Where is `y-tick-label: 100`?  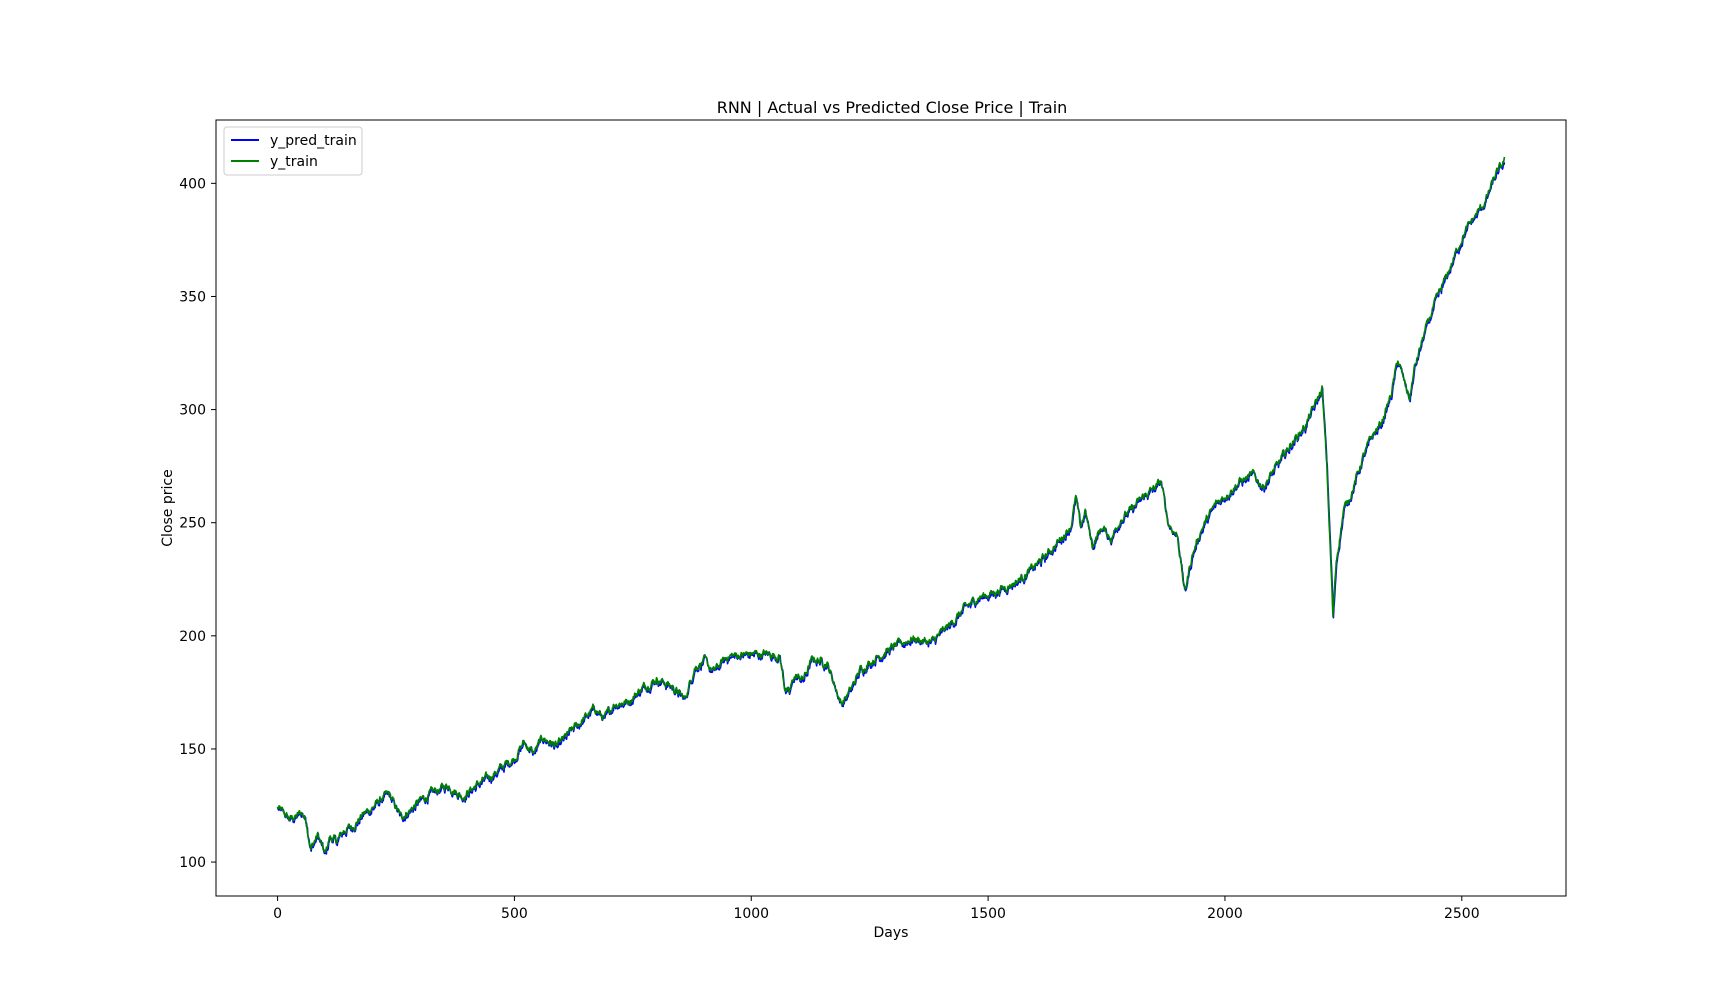 y-tick-label: 100 is located at coordinates (192, 863).